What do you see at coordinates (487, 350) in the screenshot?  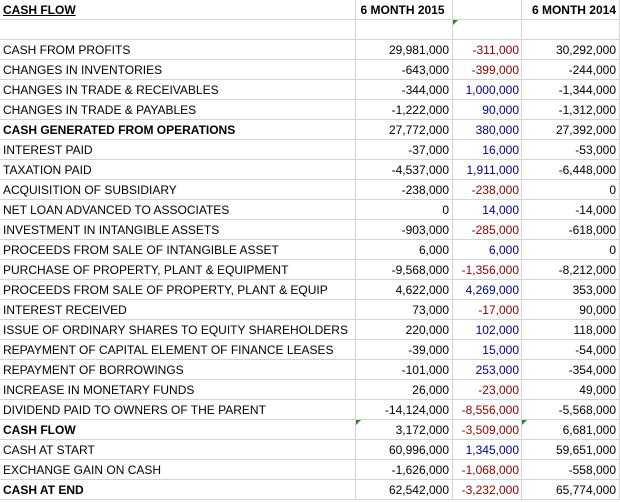 I see `value-change: 15,000` at bounding box center [487, 350].